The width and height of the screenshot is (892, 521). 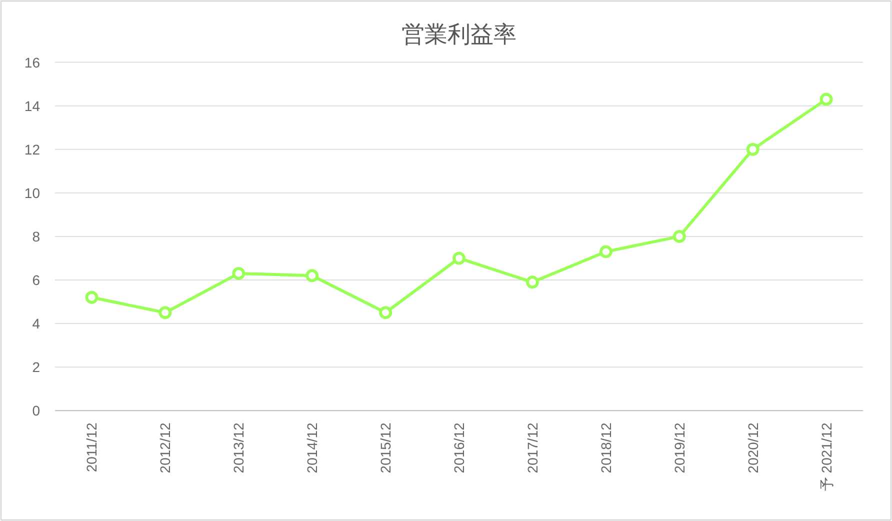 I want to click on y-tick-label: 0, so click(x=36, y=410).